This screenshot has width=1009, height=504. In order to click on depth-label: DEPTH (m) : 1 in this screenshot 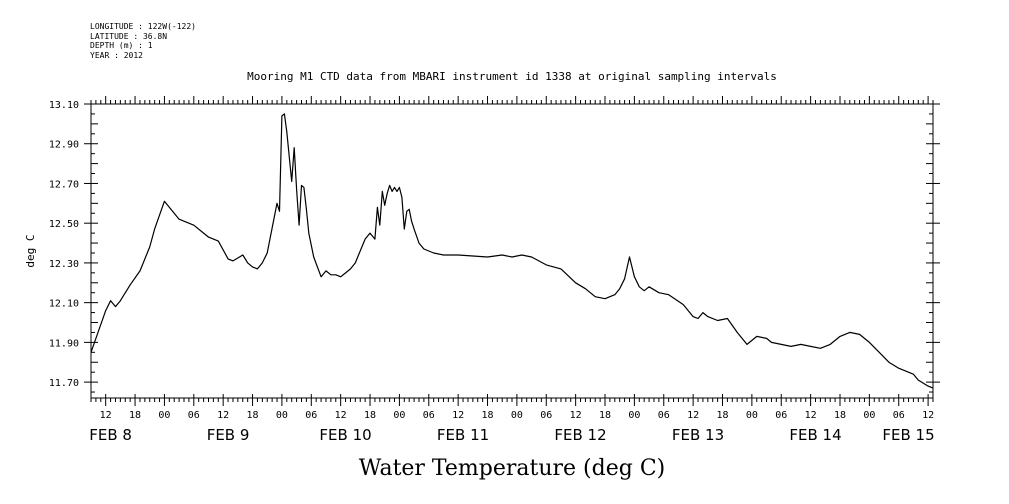, I will do `click(121, 45)`.